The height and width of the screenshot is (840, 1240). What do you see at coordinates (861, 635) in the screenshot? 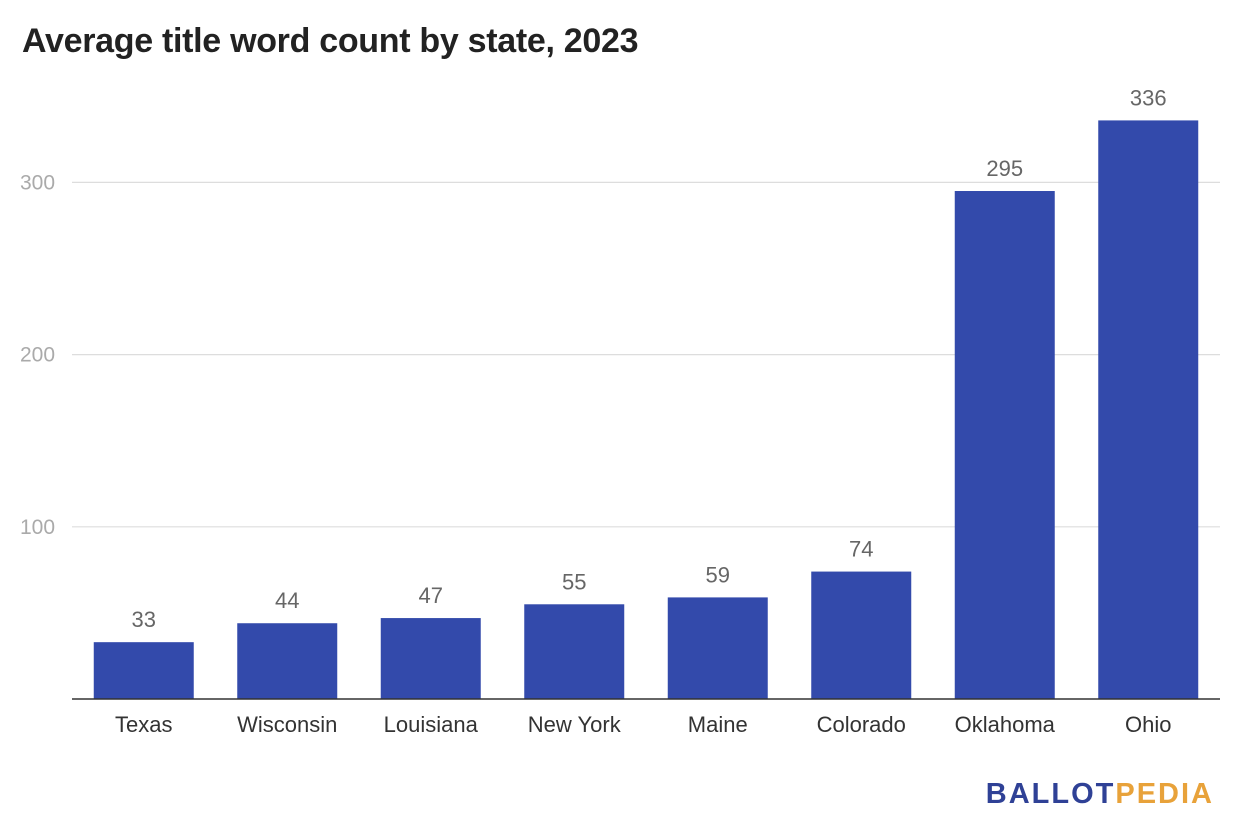
I see `bar-colorado` at bounding box center [861, 635].